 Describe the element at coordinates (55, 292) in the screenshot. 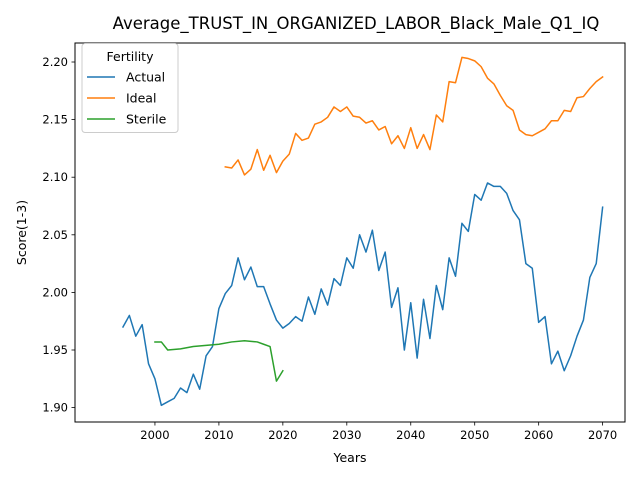

I see `y-tick-label: 2.00` at that location.